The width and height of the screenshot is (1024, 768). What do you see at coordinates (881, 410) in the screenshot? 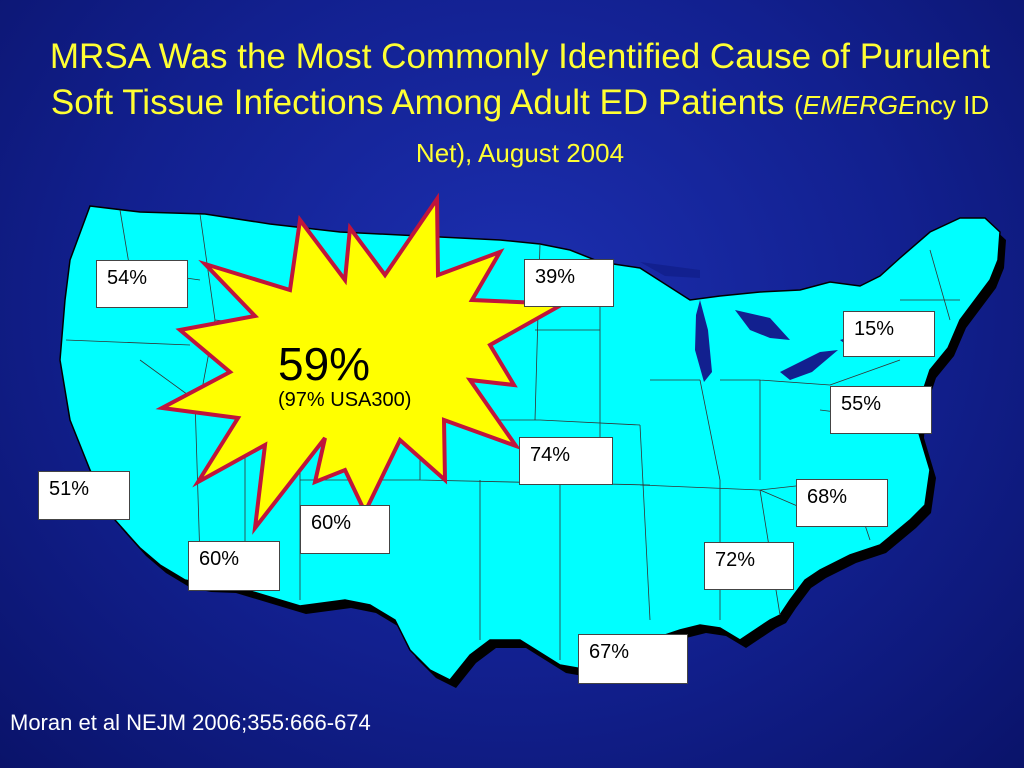
I see `site-label-4: 55%` at bounding box center [881, 410].